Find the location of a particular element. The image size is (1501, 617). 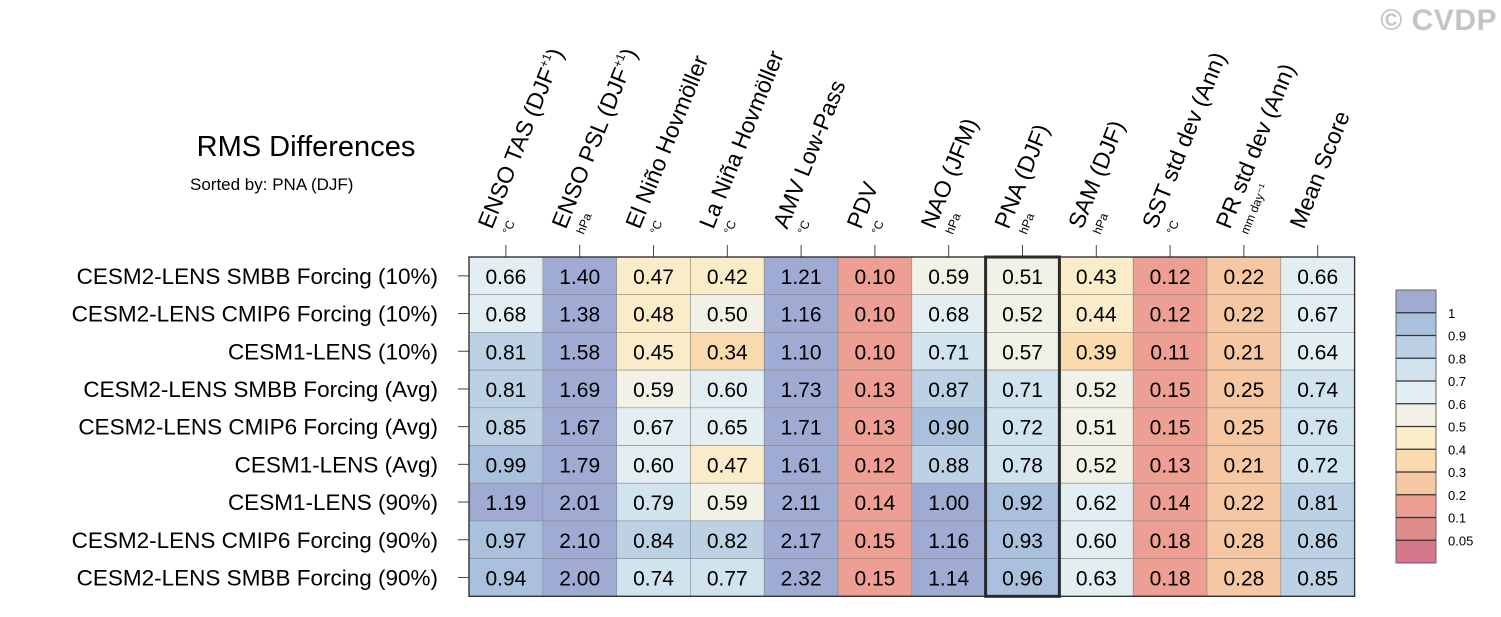

cell-value-label: 0.79 is located at coordinates (653, 503).